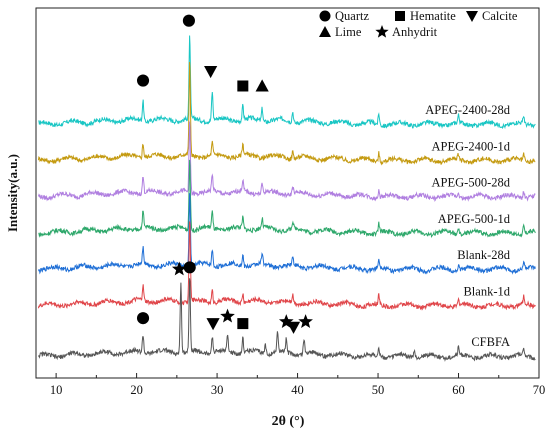 Image resolution: width=550 pixels, height=434 pixels. Describe the element at coordinates (474, 219) in the screenshot. I see `series-label-apeg-500-1d: APEG-500-1d` at that location.